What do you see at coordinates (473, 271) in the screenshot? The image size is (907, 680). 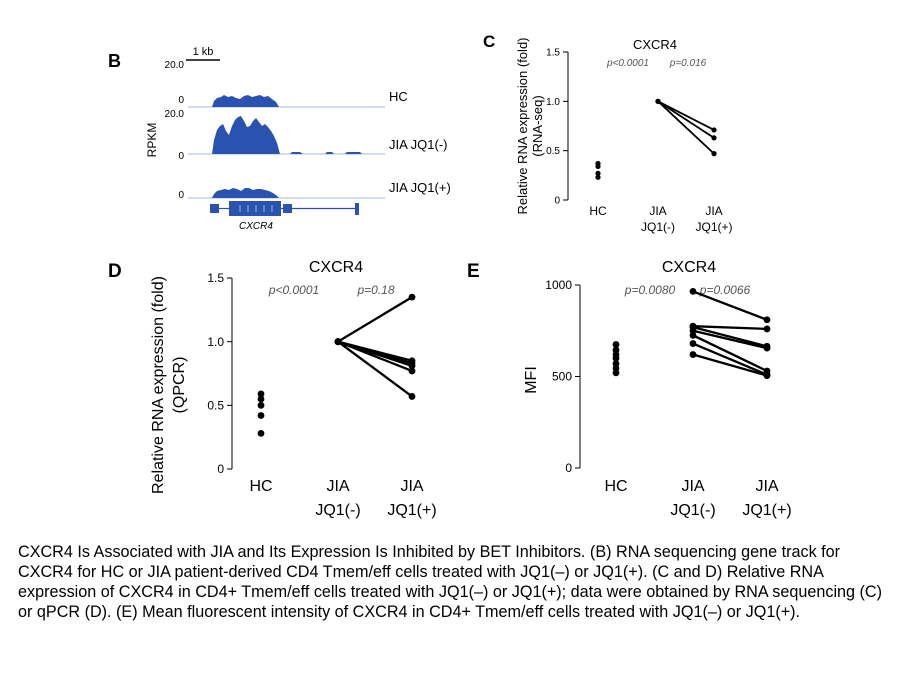 I see `panel-e-letter: E` at bounding box center [473, 271].